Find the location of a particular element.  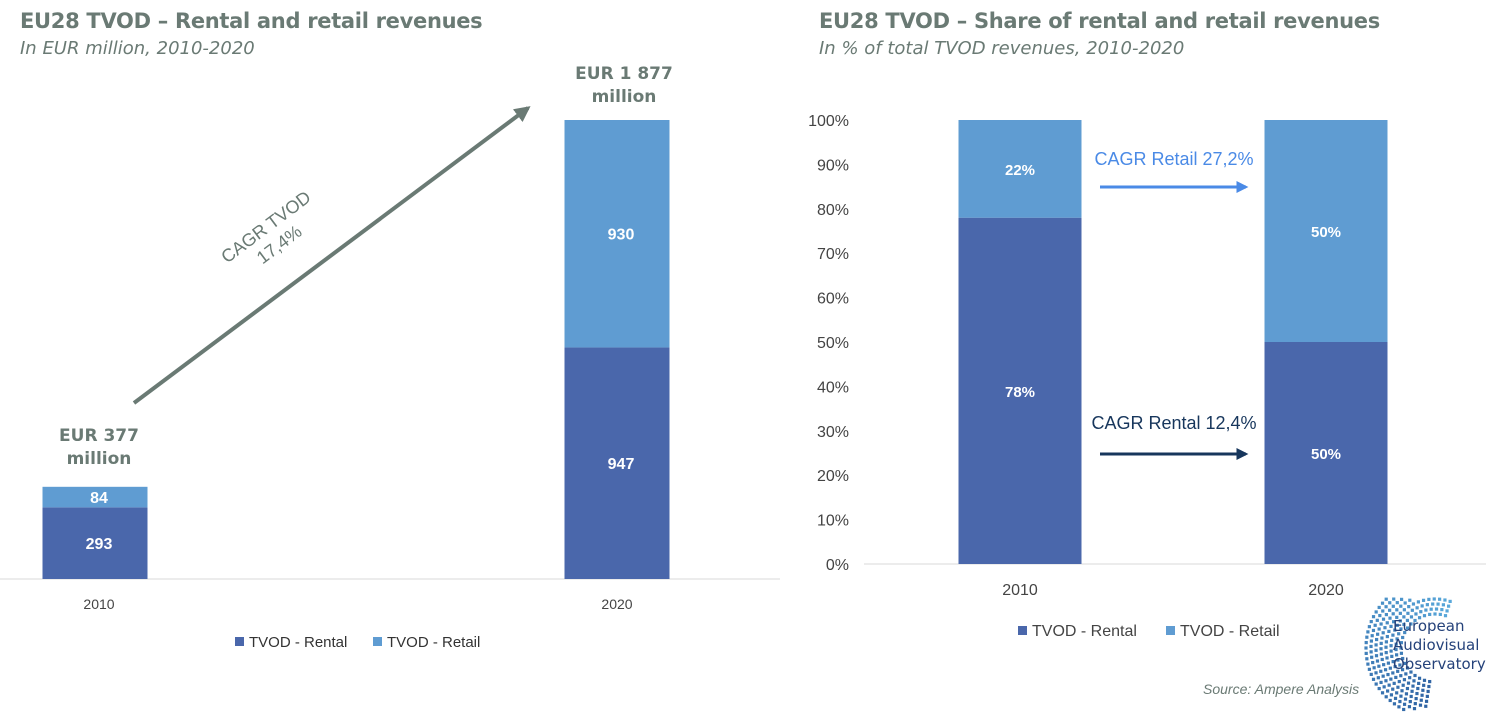

observatory-logo: European Audiovisual Observatory is located at coordinates (1423, 654).